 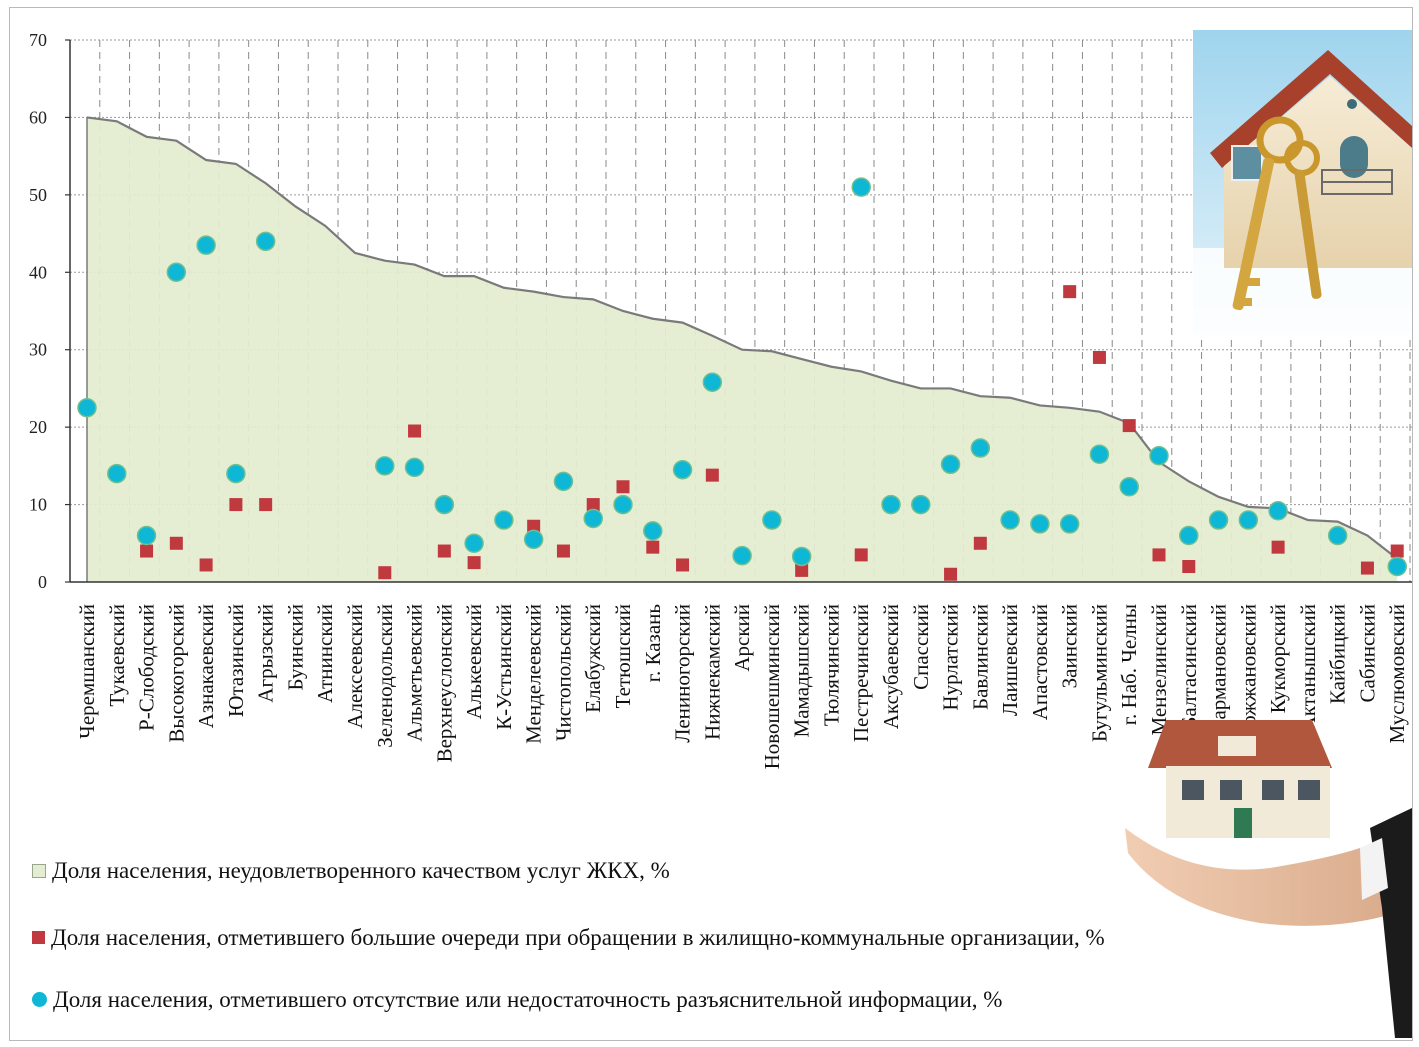 I want to click on x-tick-label: Сармановский, so click(x=1219, y=669).